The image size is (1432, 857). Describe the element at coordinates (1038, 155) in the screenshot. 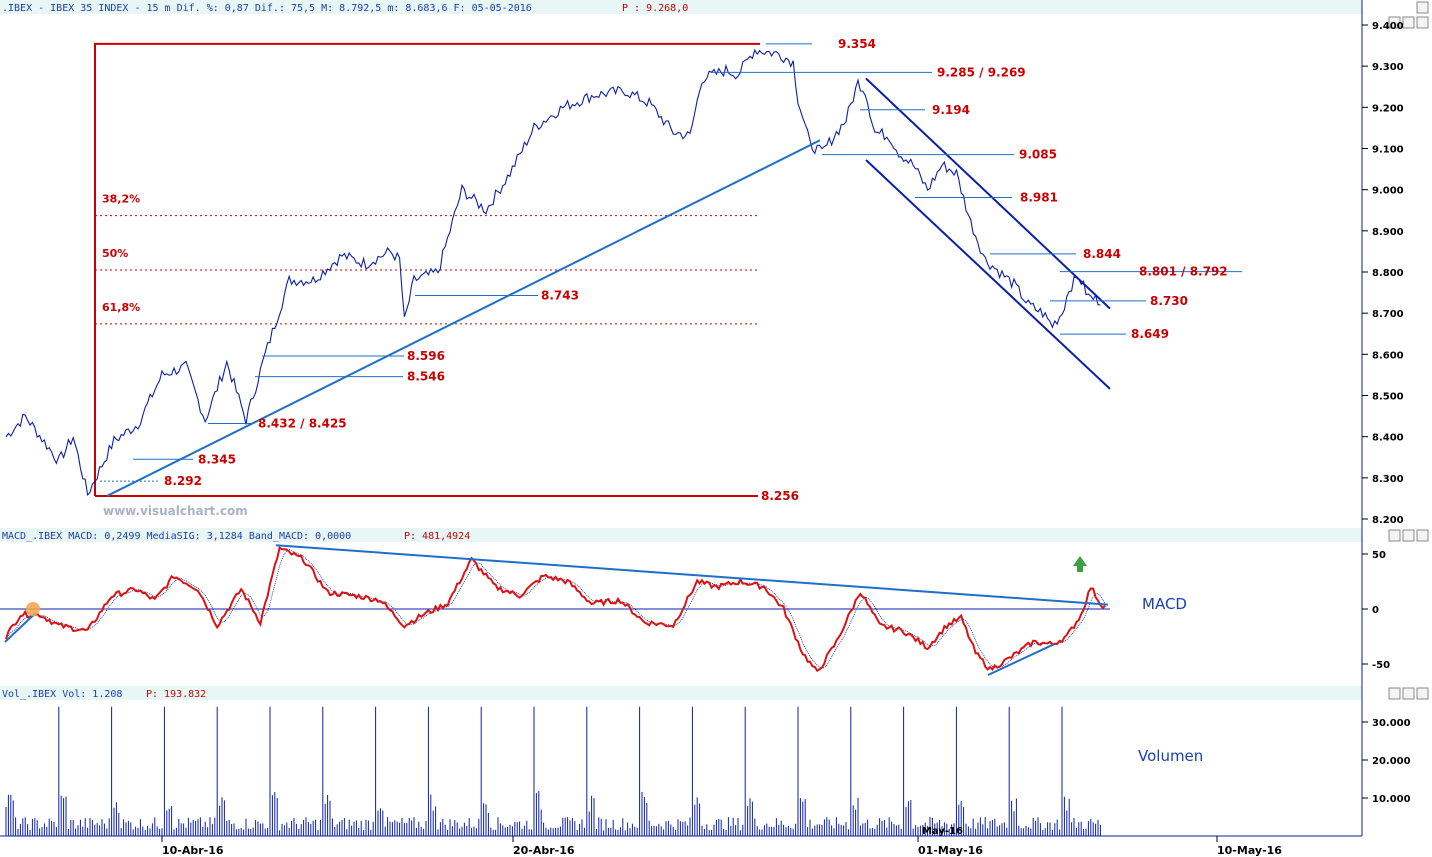

I see `level-label: 9.085` at that location.